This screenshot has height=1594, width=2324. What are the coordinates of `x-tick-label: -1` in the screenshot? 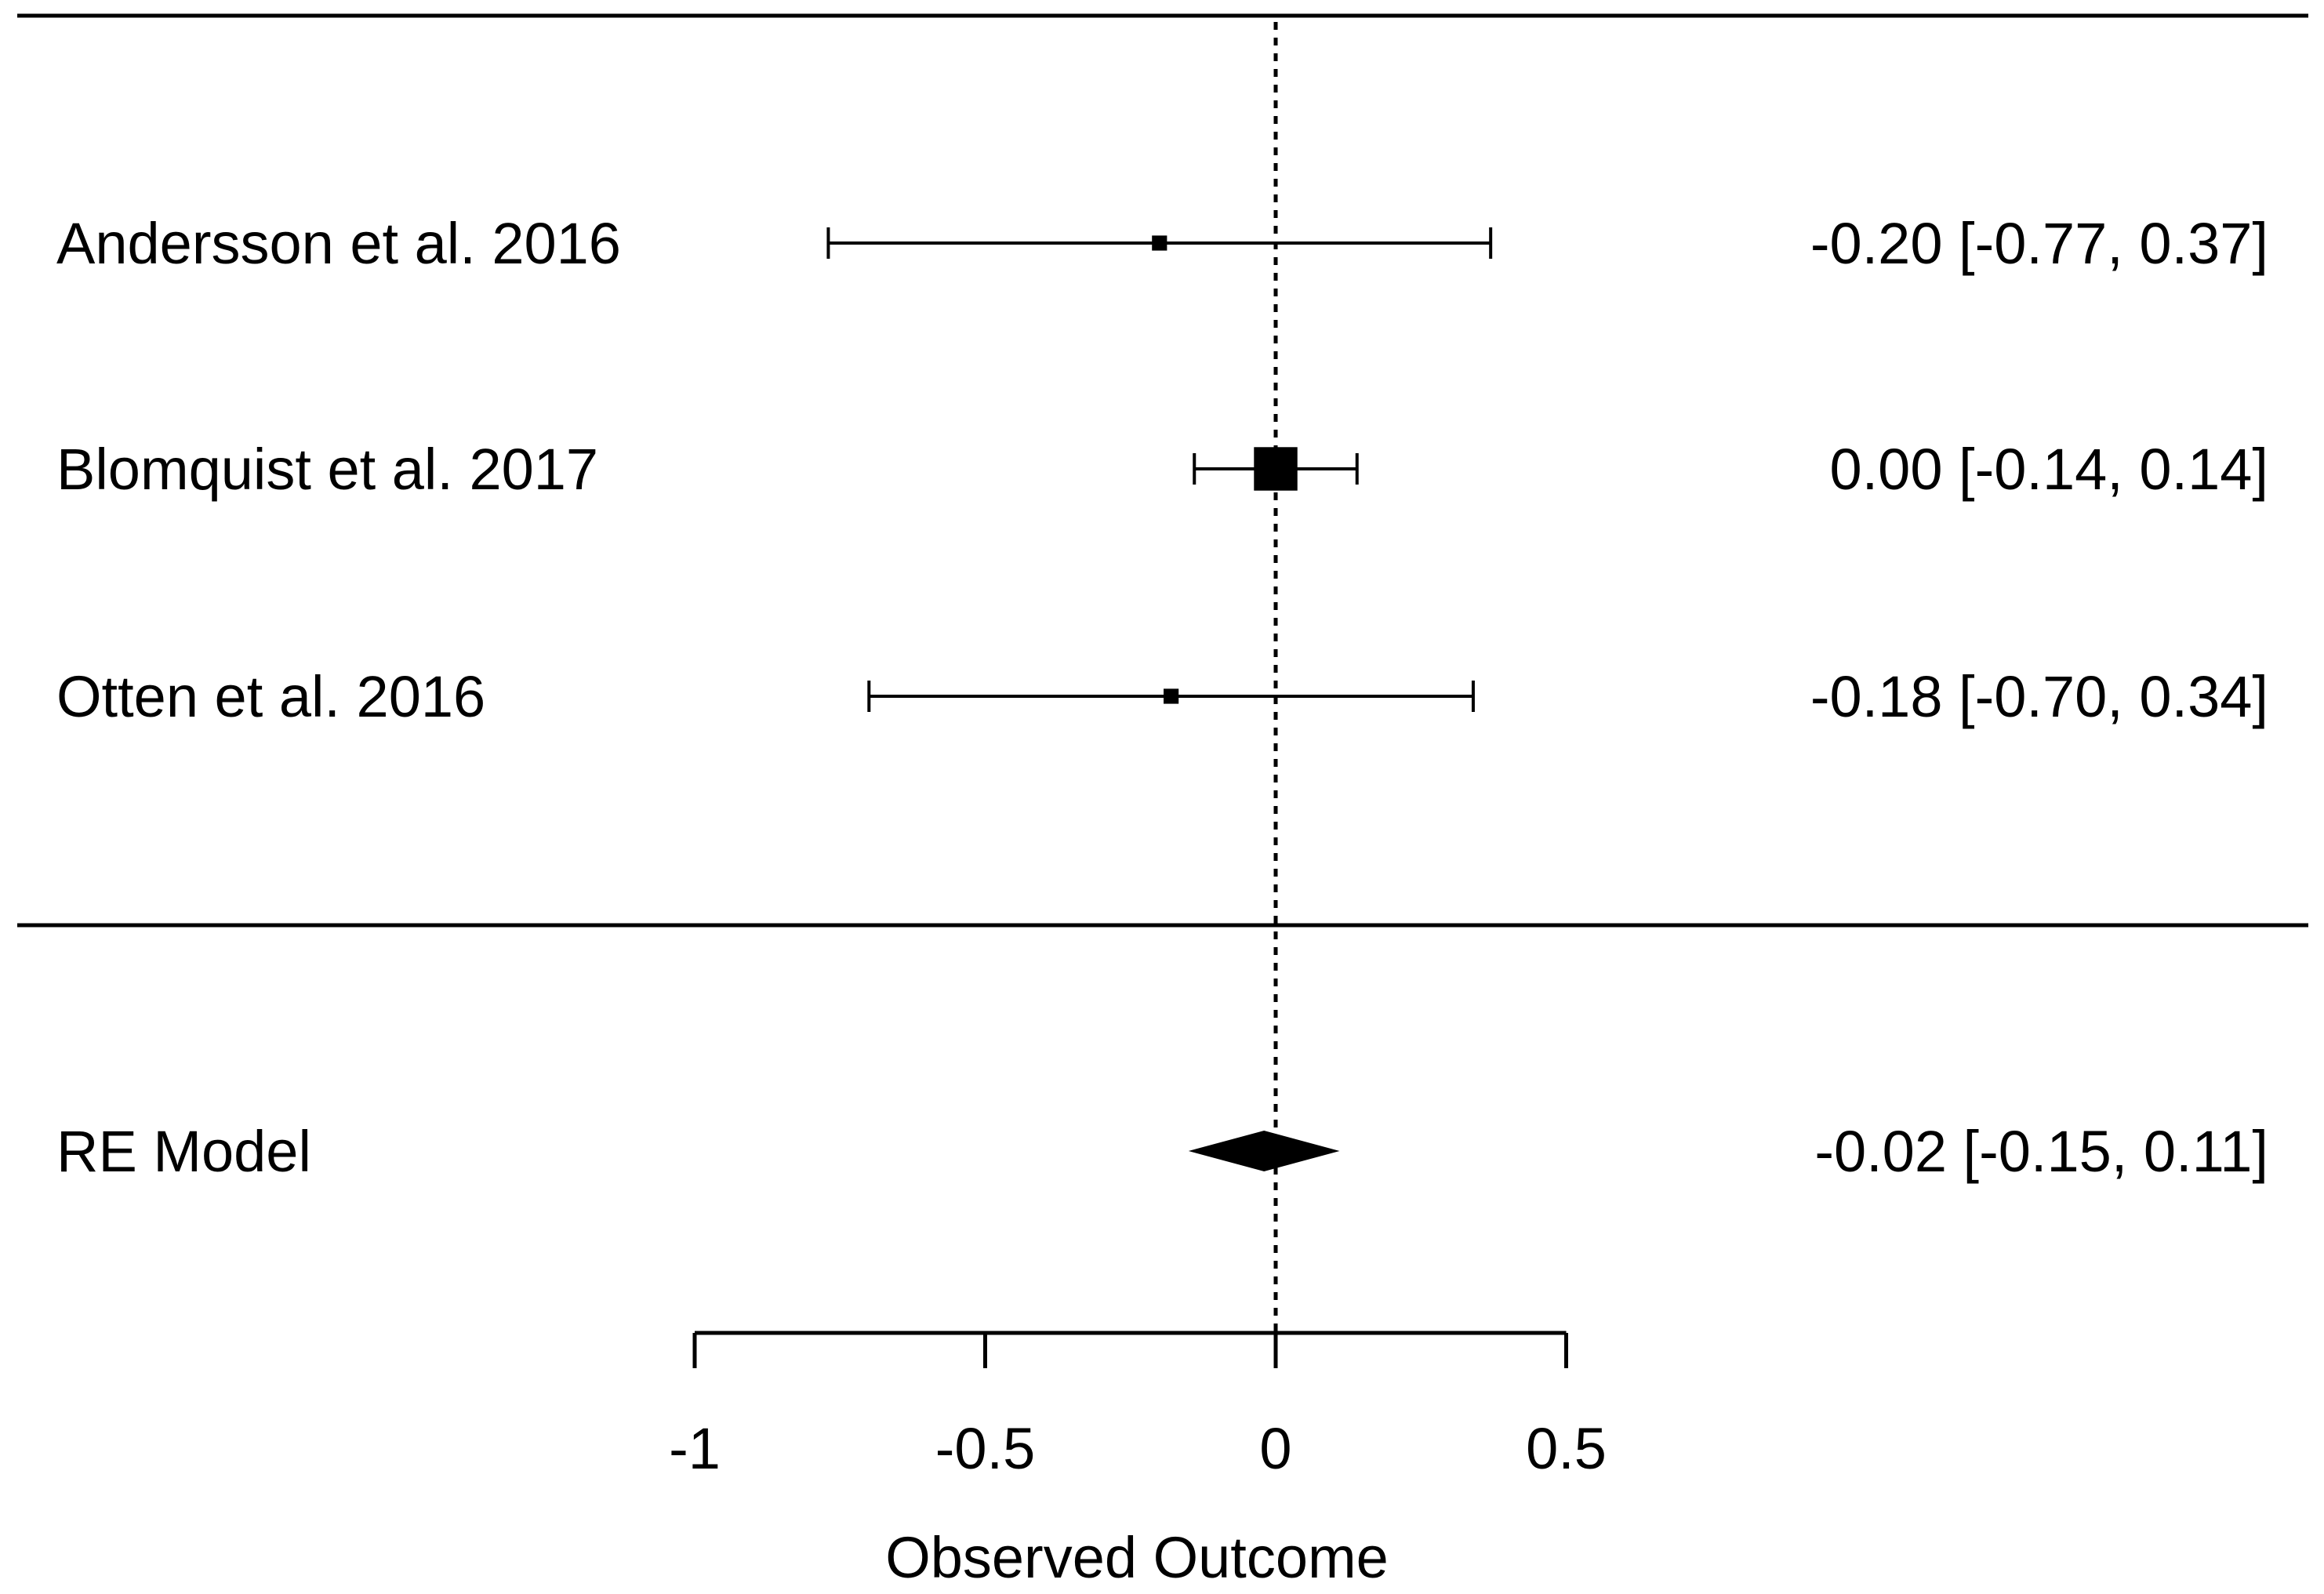 It's located at (695, 1448).